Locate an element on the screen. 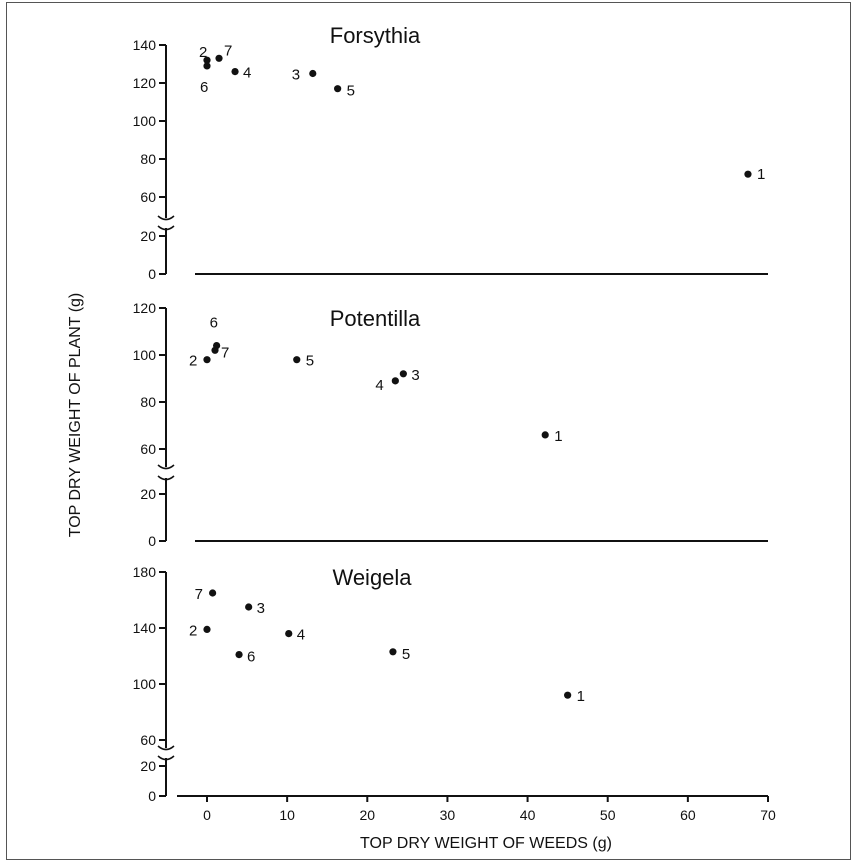  point-label-3-5: 5 is located at coordinates (406, 654).